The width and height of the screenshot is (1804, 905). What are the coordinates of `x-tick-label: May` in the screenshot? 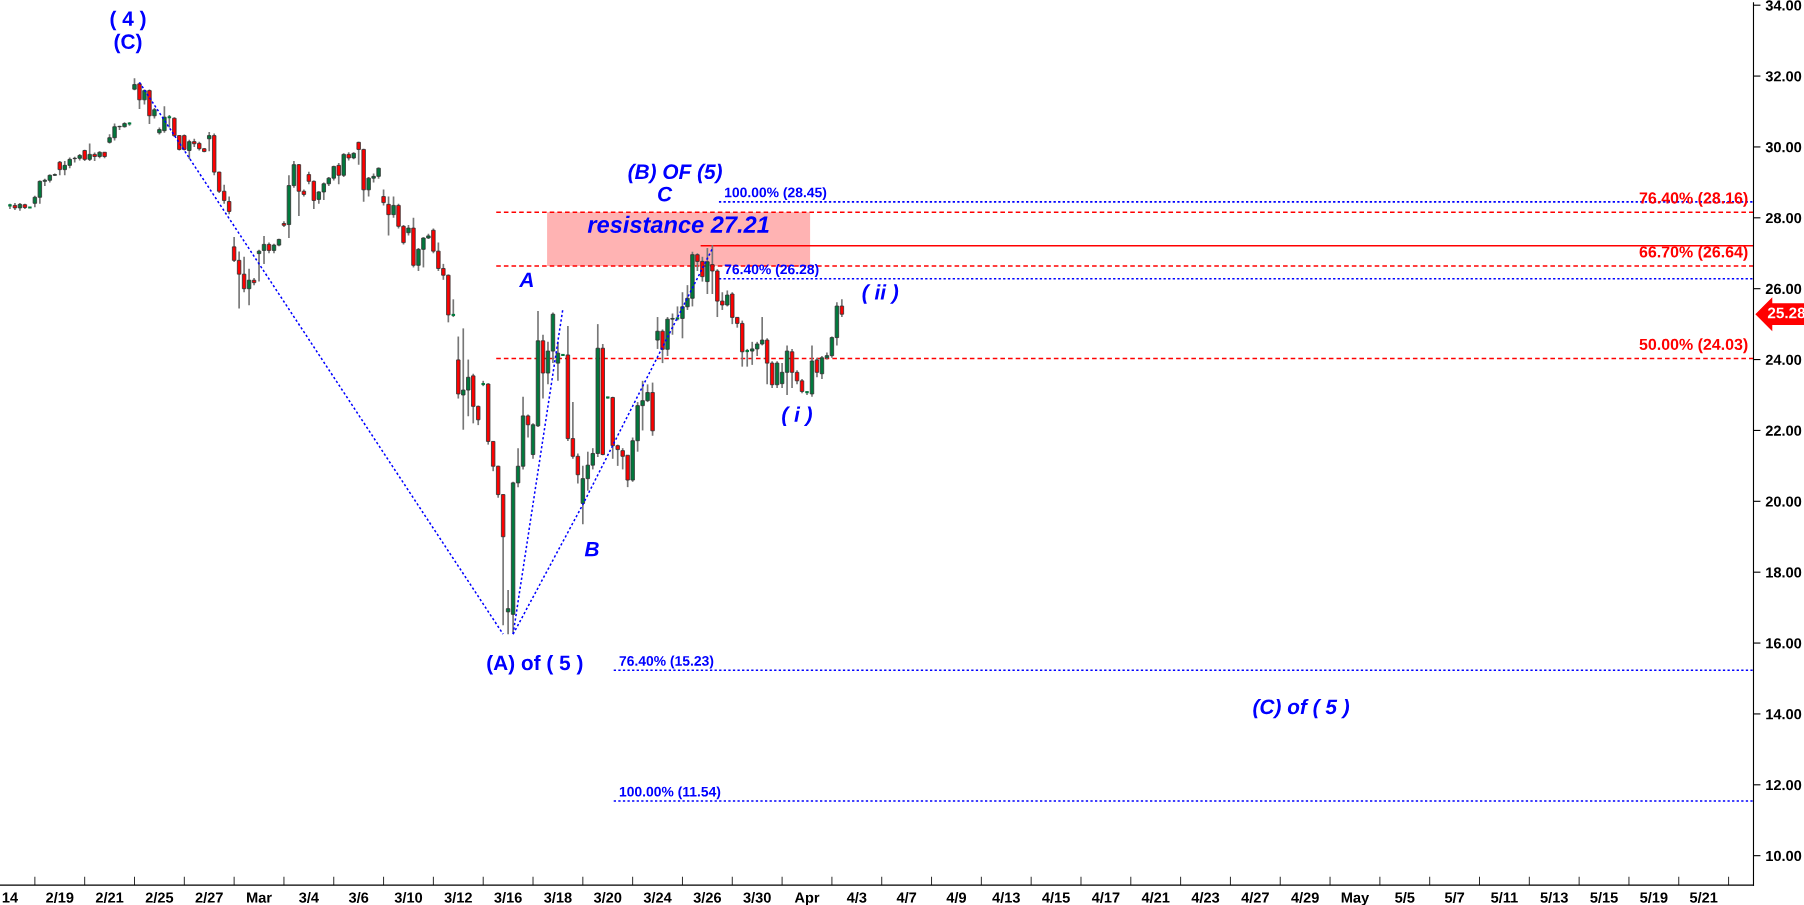 It's located at (1355, 898).